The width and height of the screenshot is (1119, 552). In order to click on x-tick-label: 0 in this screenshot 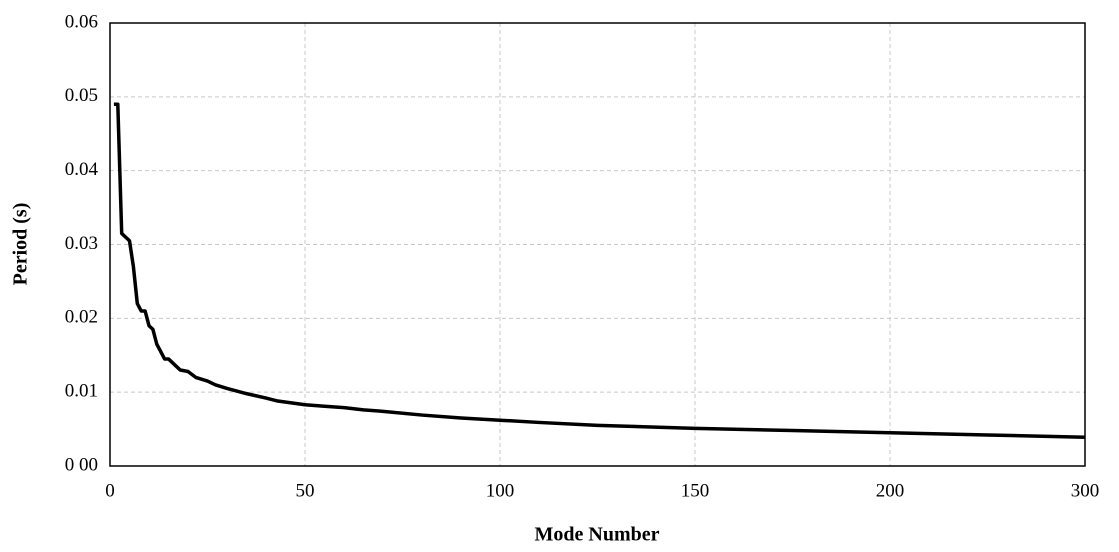, I will do `click(110, 490)`.